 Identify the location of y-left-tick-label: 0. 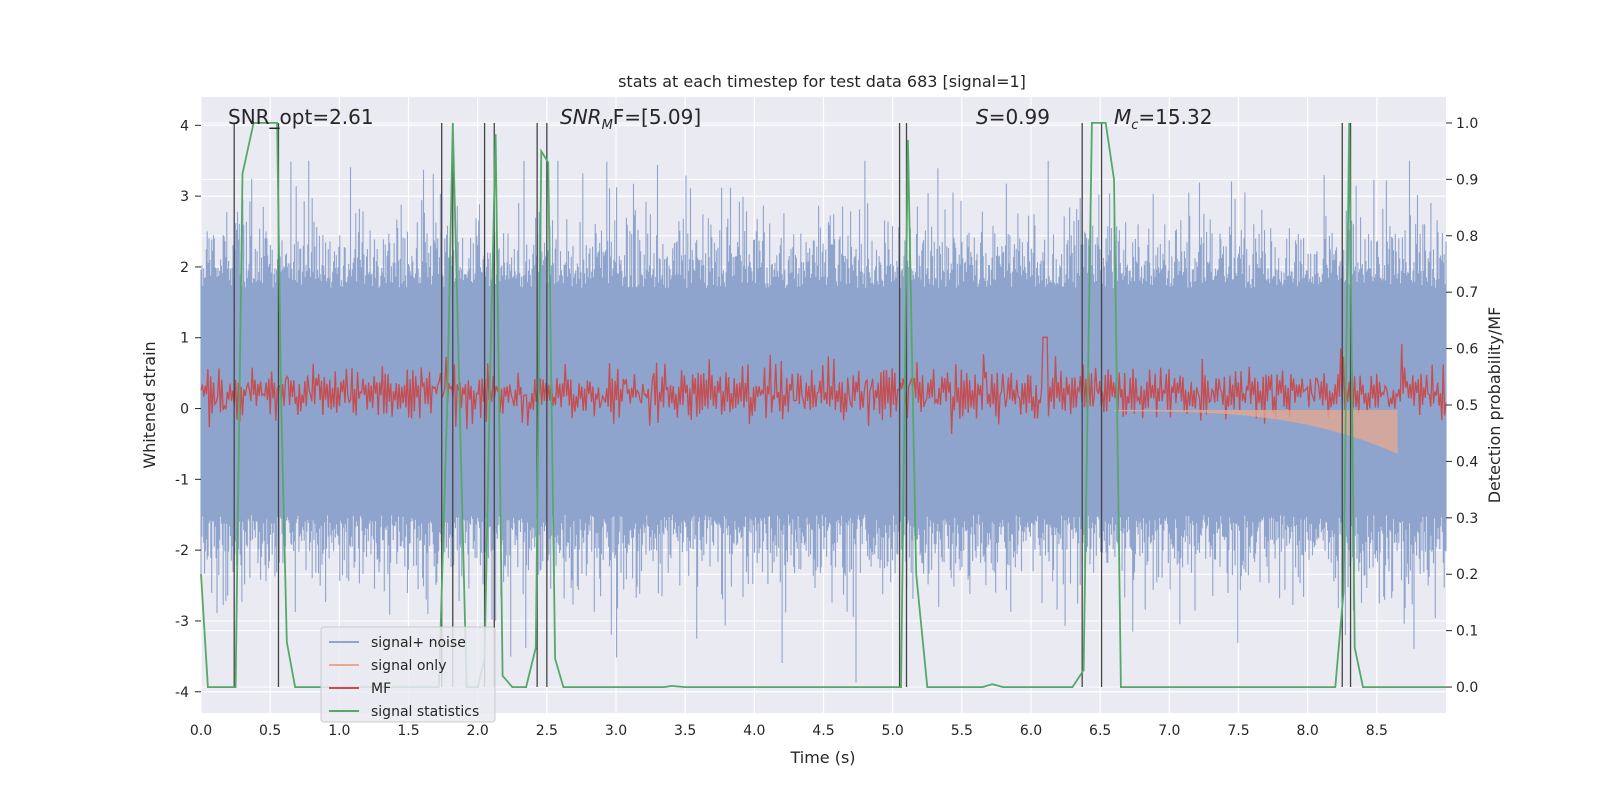
(184, 410).